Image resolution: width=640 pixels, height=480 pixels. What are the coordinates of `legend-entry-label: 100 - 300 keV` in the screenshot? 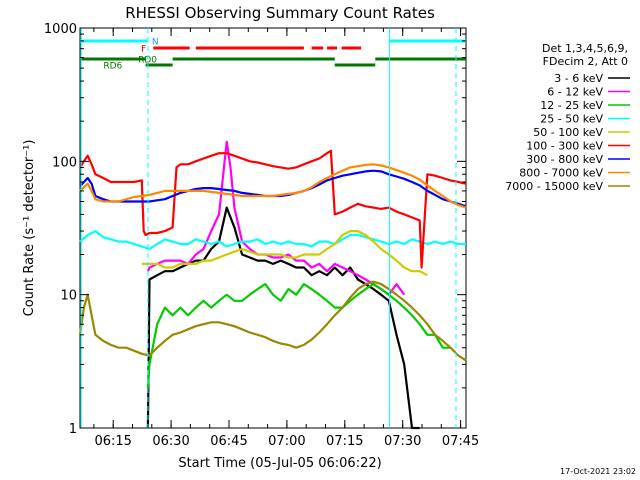 It's located at (564, 146).